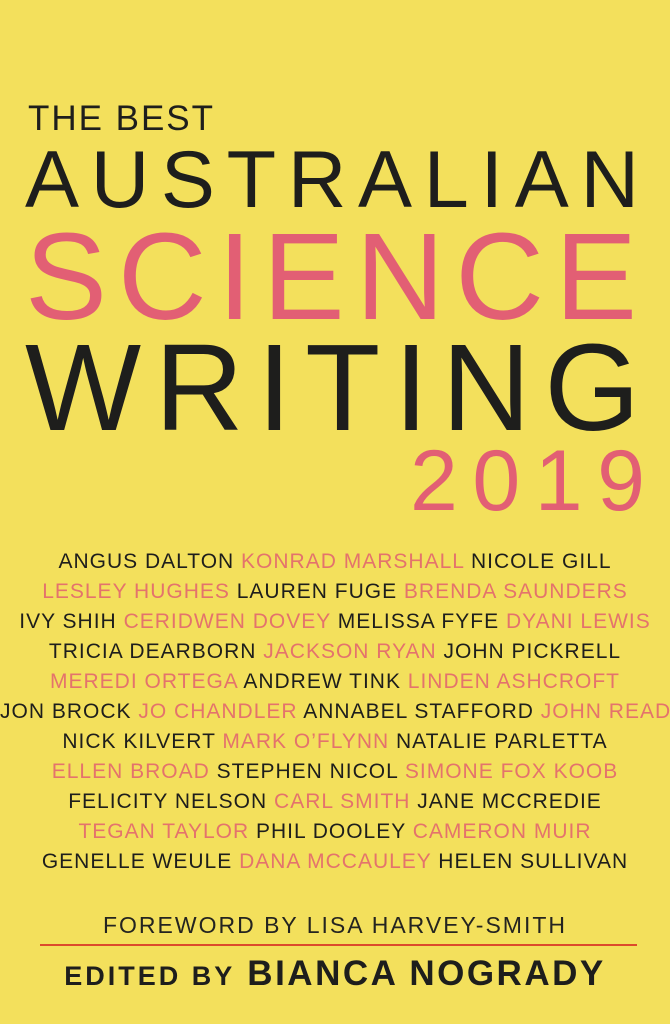 This screenshot has height=1024, width=670. What do you see at coordinates (533, 861) in the screenshot?
I see `contributor-name: HELEN SULLIVAN` at bounding box center [533, 861].